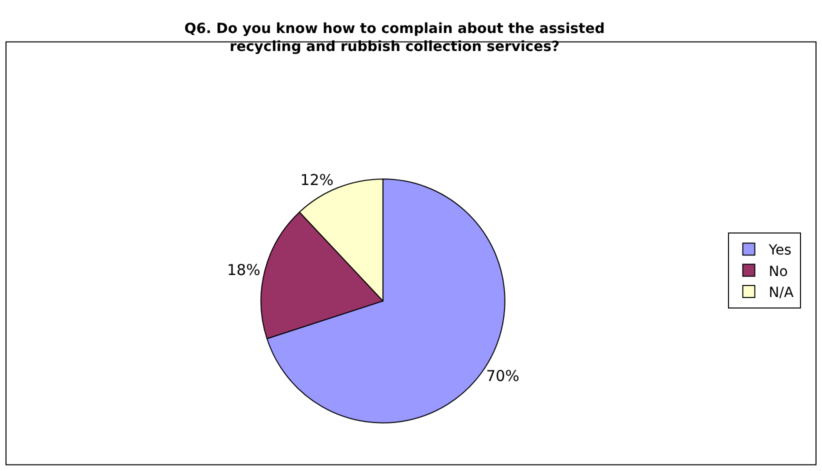 The width and height of the screenshot is (822, 471). Describe the element at coordinates (781, 292) in the screenshot. I see `legend-label: N/A` at that location.